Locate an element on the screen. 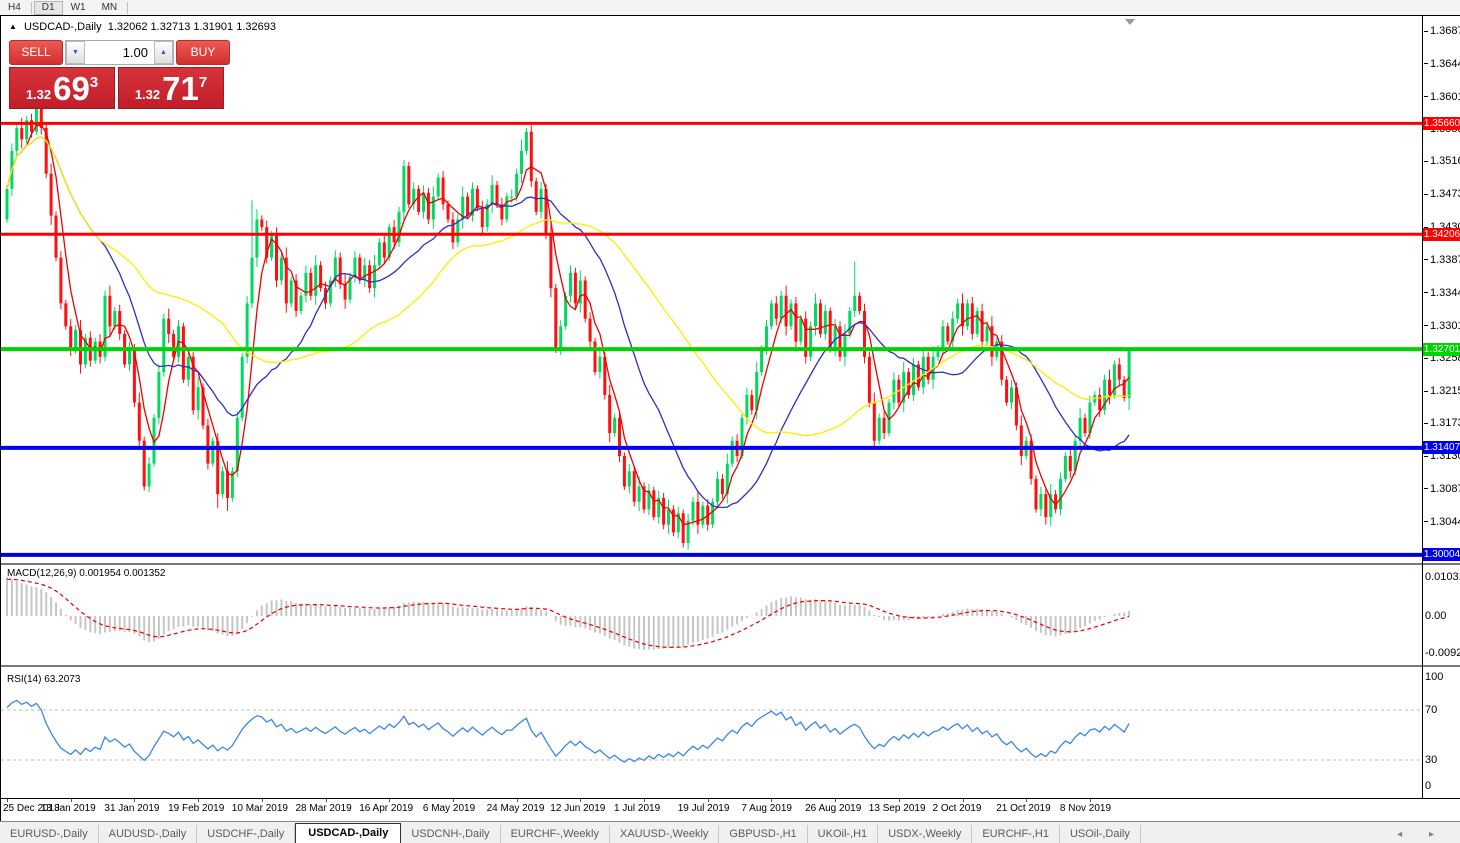 This screenshot has width=1460, height=843. macd-axis-label: 0.010311 is located at coordinates (1442, 577).